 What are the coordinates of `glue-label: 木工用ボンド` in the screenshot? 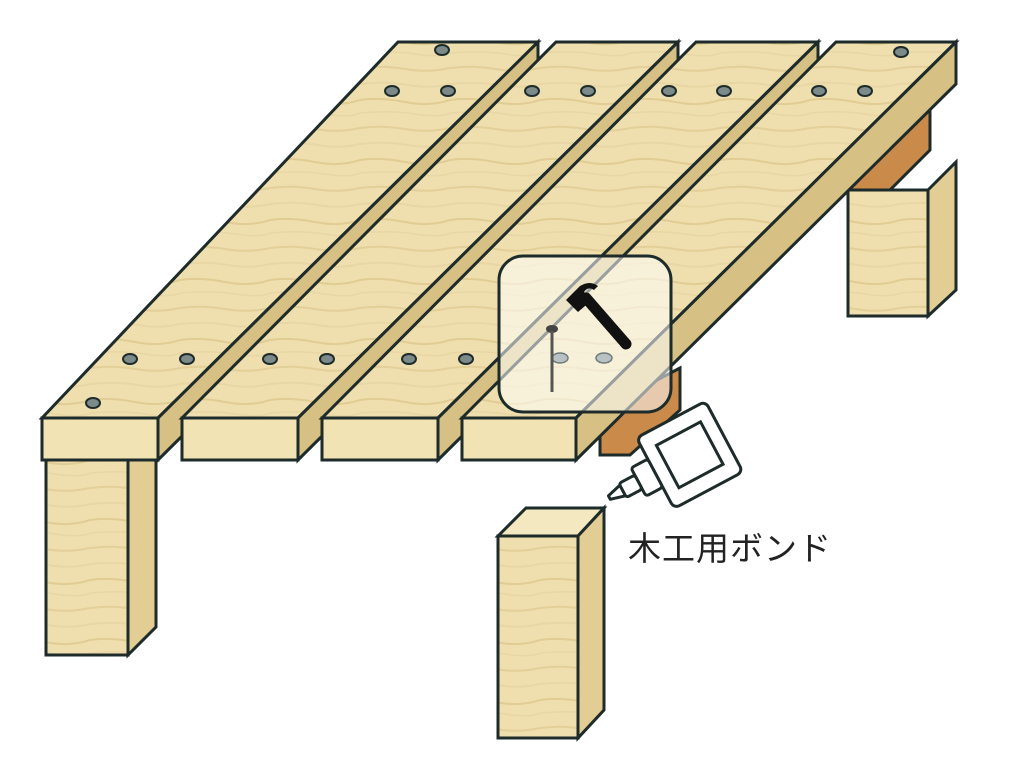 It's located at (730, 548).